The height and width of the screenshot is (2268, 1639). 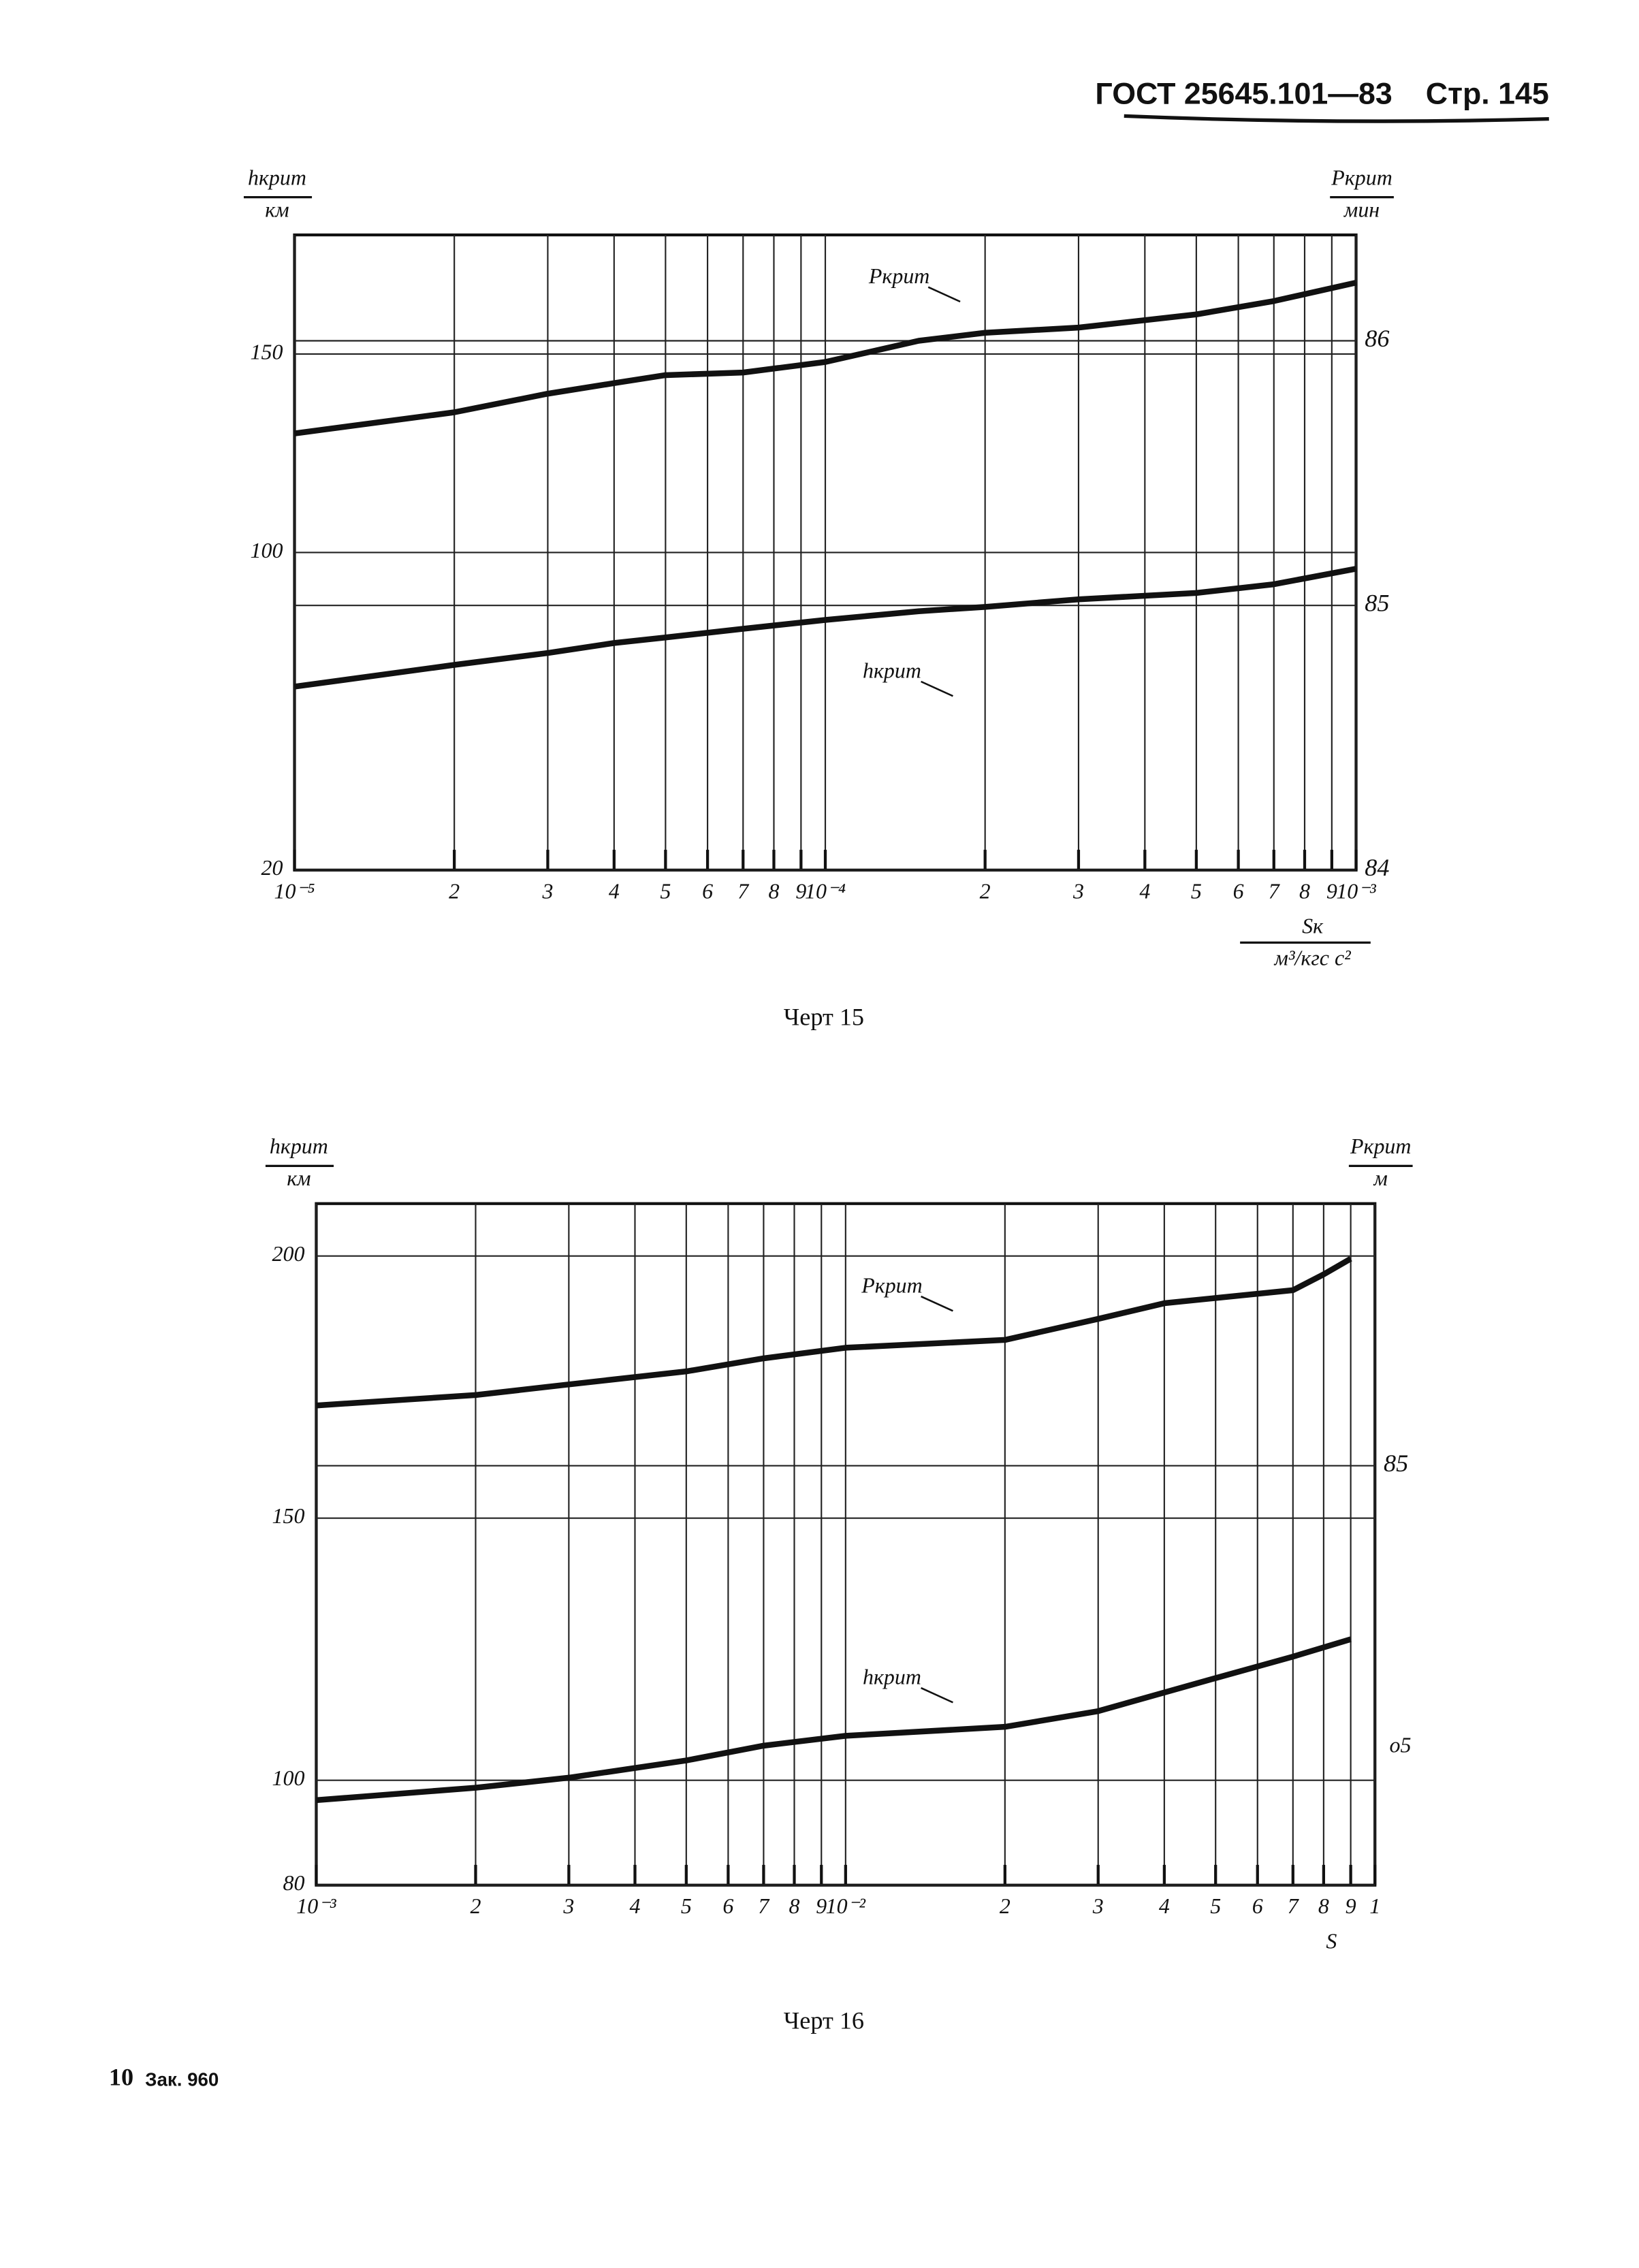 I want to click on x-tick-label: 10⁻², so click(x=846, y=1906).